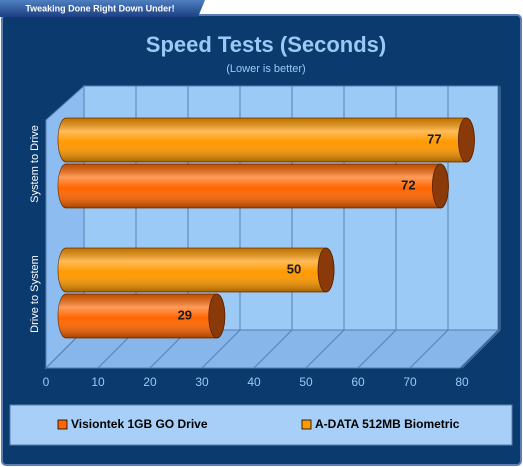 This screenshot has width=523, height=467. What do you see at coordinates (185, 314) in the screenshot?
I see `value-label: 29` at bounding box center [185, 314].